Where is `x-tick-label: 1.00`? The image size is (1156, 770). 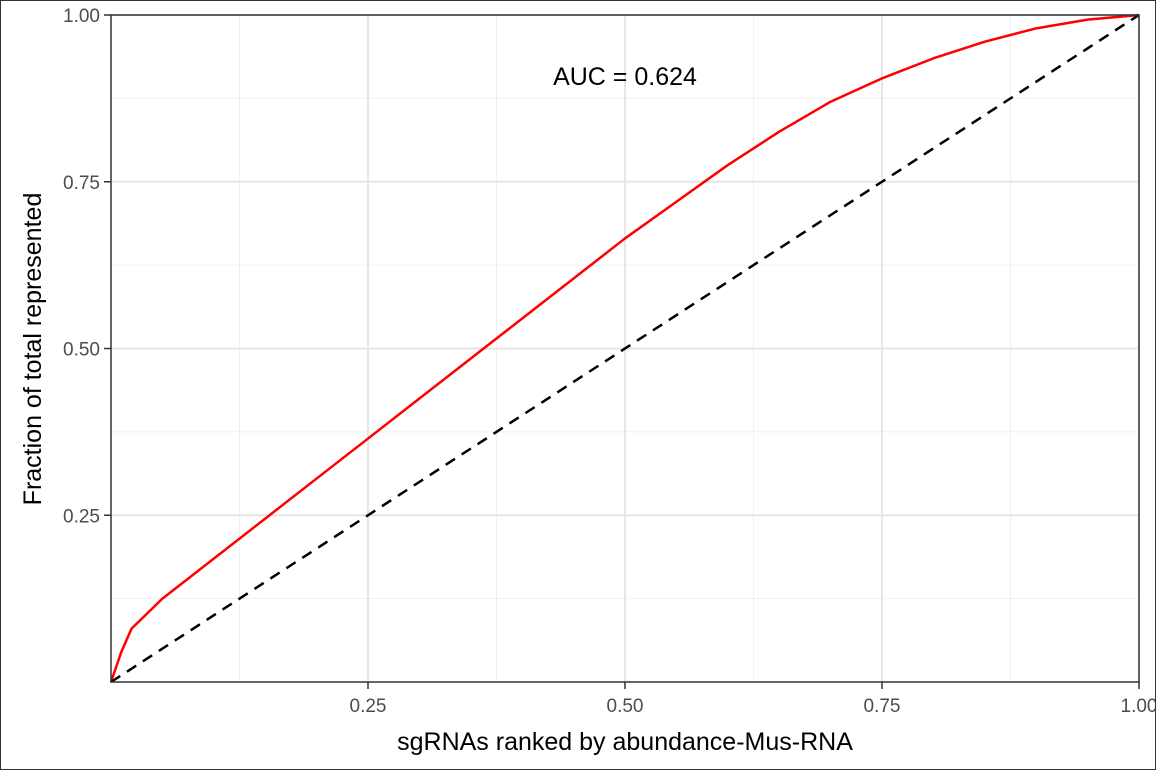 x-tick-label: 1.00 is located at coordinates (1138, 706).